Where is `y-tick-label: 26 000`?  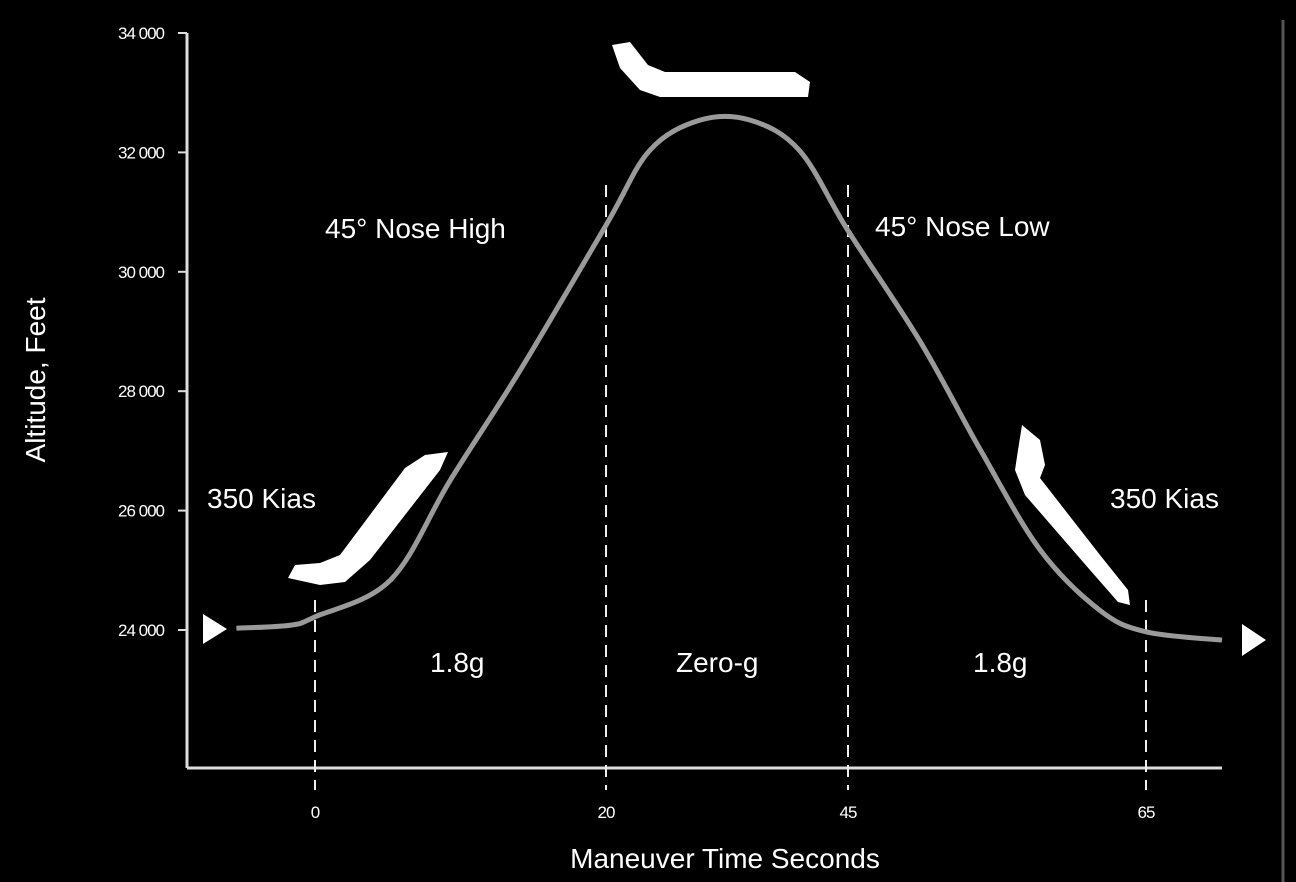
y-tick-label: 26 000 is located at coordinates (141, 511).